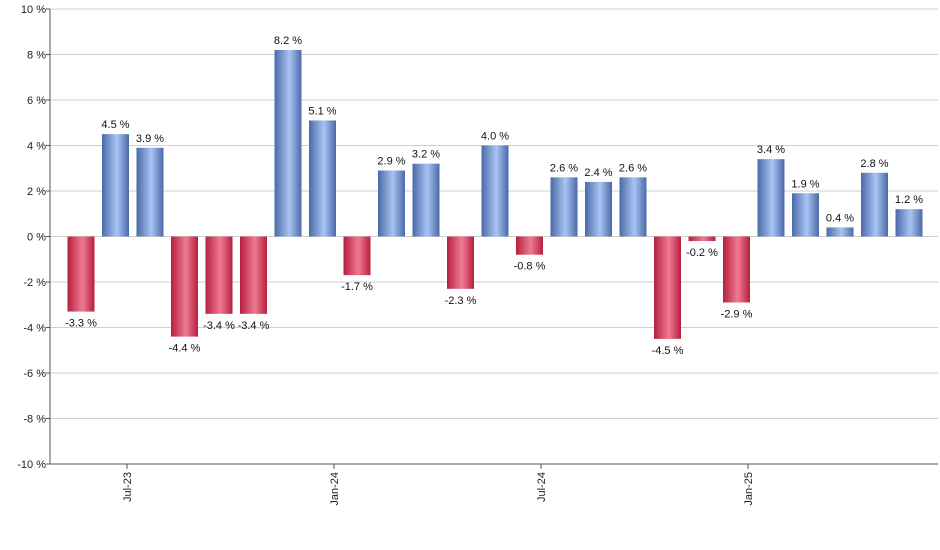 Image resolution: width=940 pixels, height=550 pixels. I want to click on y-tick-label: -6 %, so click(34, 374).